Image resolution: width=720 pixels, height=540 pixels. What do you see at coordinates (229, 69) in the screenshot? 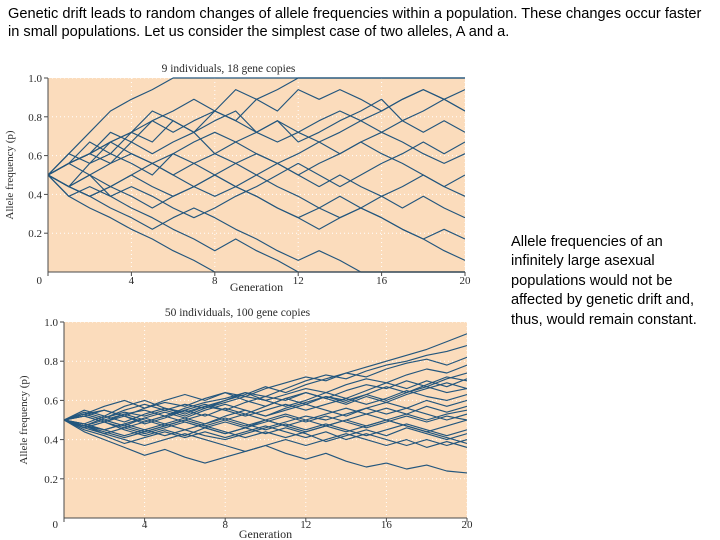
I see `chart-title: 9 individuals, 18 gene copies` at bounding box center [229, 69].